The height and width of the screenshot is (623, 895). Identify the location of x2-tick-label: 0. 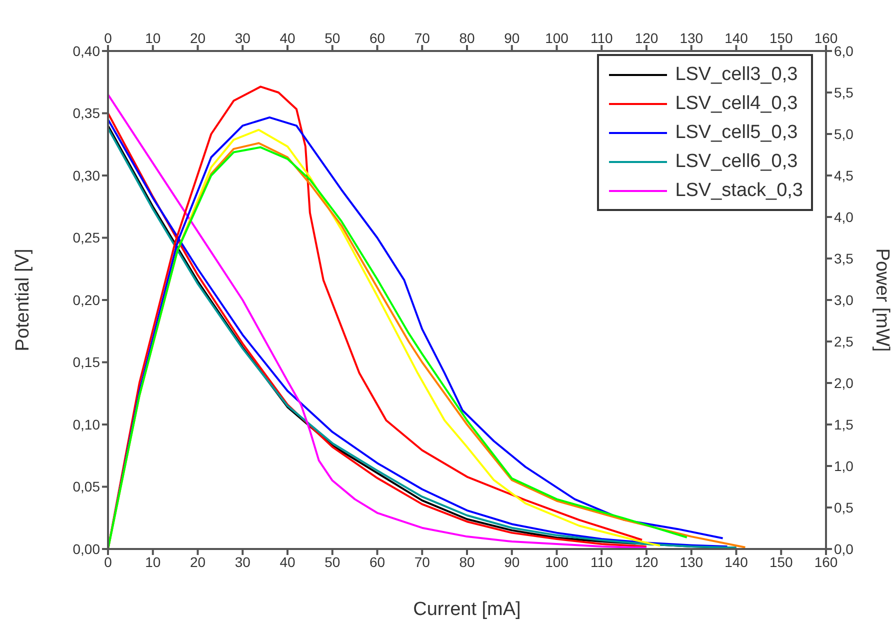
(108, 38).